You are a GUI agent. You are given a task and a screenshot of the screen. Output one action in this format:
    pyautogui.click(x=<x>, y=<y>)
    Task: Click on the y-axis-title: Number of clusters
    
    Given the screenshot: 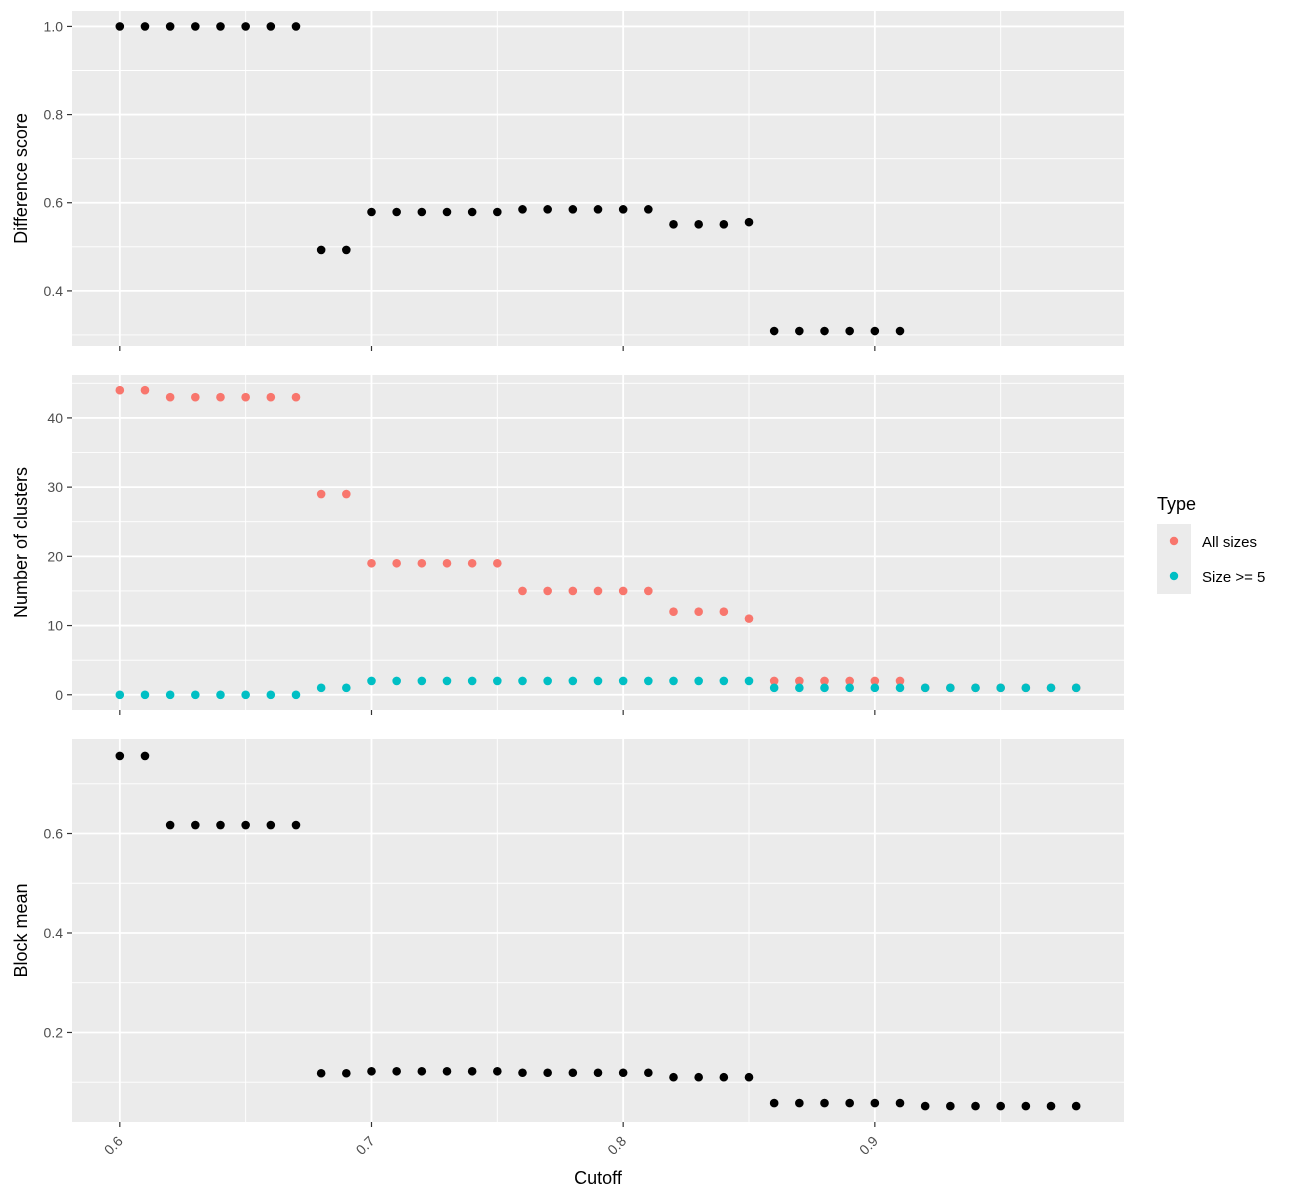 What is the action you would take?
    pyautogui.click(x=21, y=542)
    